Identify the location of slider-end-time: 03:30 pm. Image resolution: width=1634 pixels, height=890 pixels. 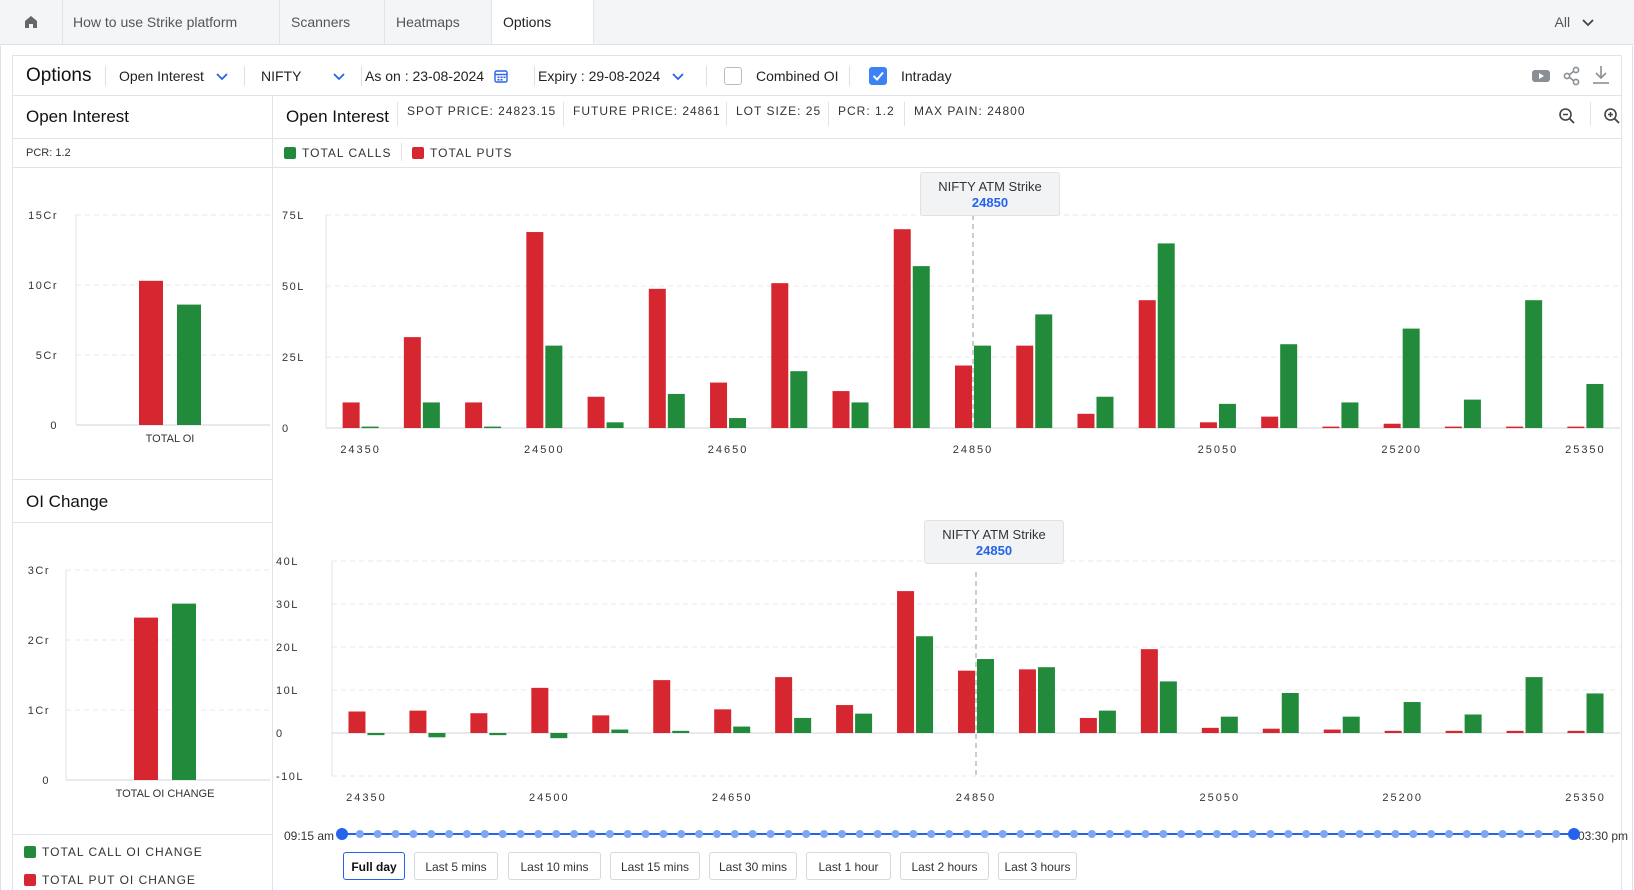
(1603, 836).